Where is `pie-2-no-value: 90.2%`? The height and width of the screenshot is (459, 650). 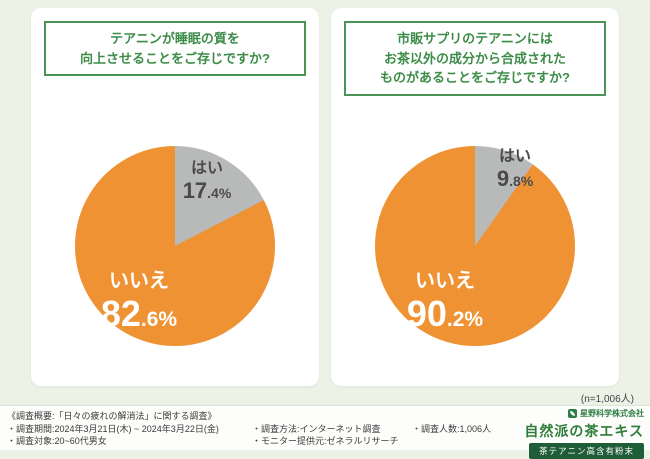 pie-2-no-value: 90.2% is located at coordinates (445, 313).